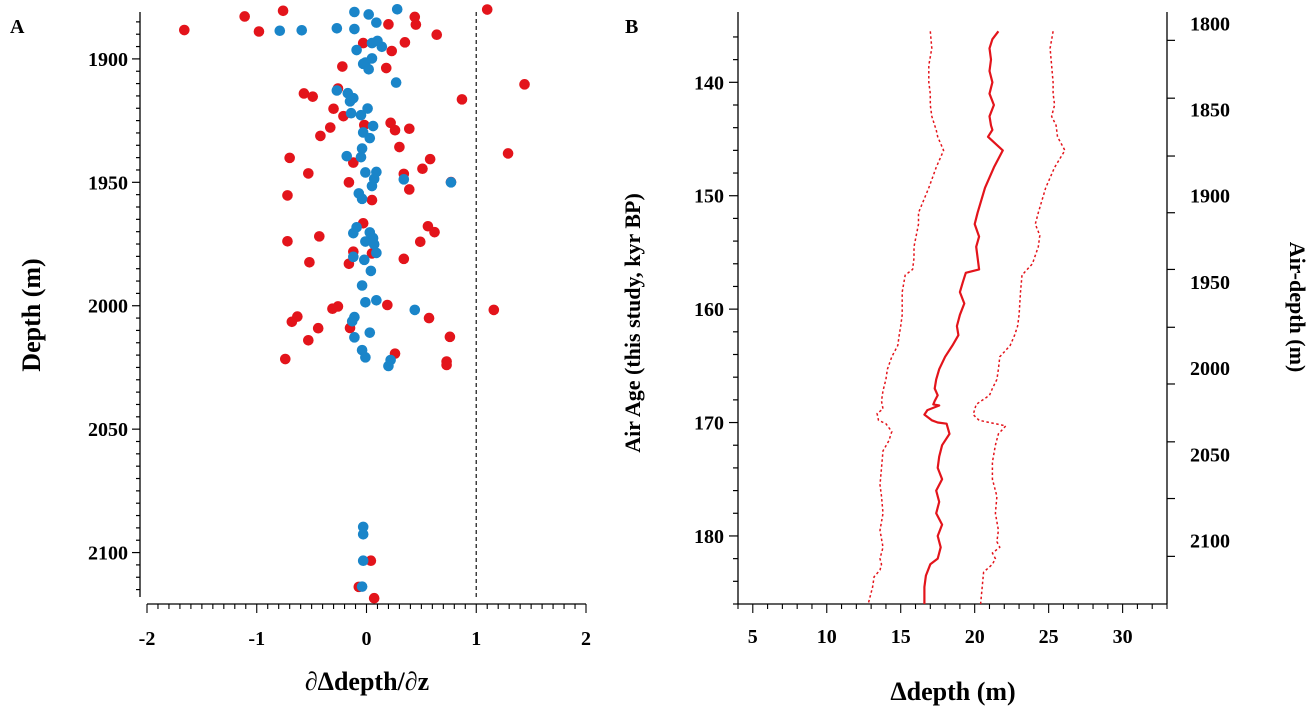 The height and width of the screenshot is (718, 1311). Describe the element at coordinates (108, 60) in the screenshot. I see `panel-a-y-tick-label: 1900` at that location.